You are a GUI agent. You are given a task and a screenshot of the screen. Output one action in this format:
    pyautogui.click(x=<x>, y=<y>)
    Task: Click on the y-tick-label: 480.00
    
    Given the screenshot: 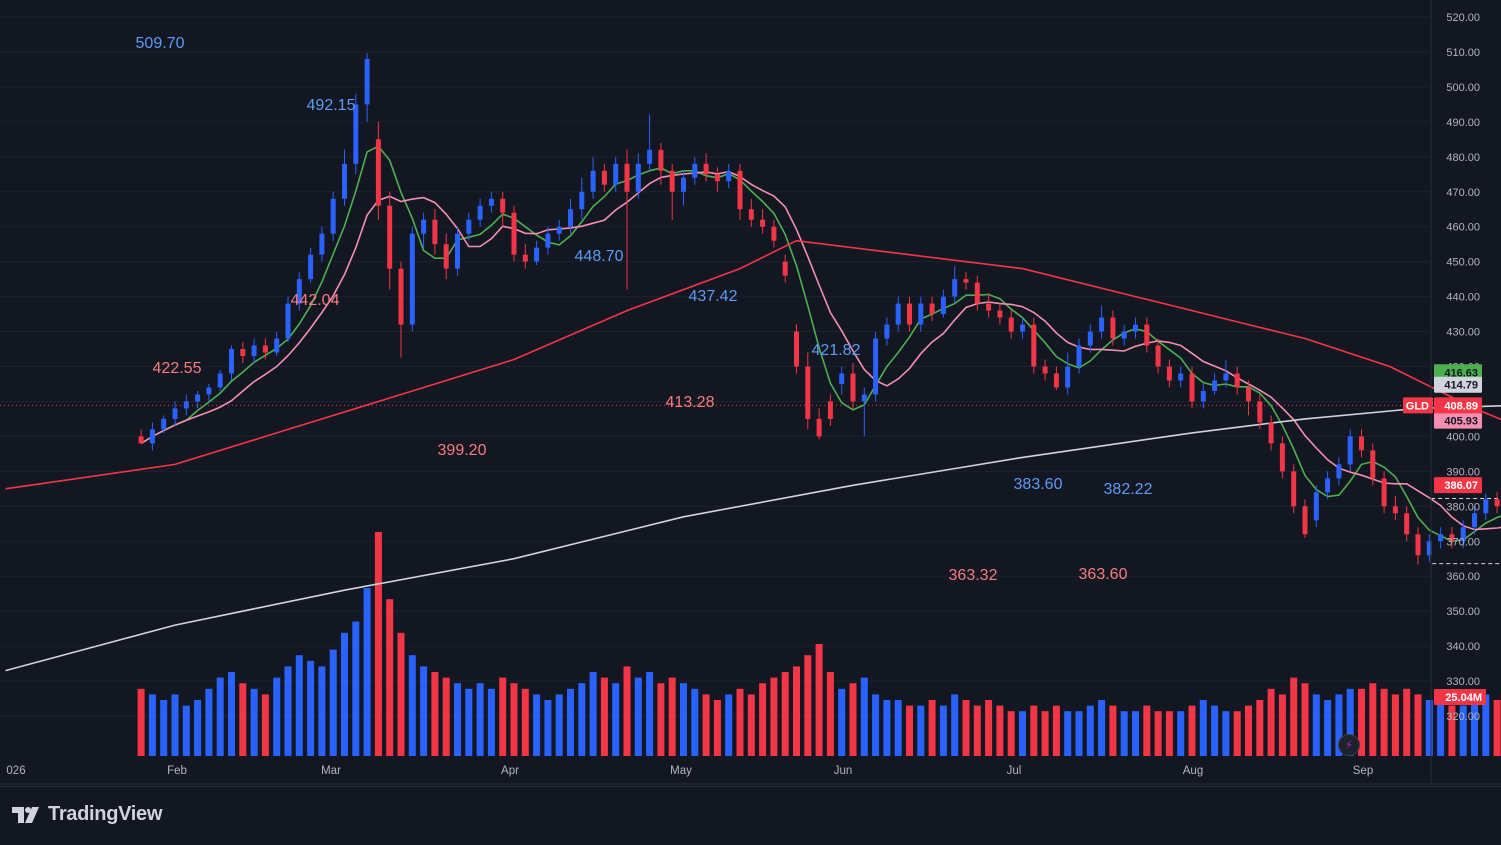 What is the action you would take?
    pyautogui.click(x=1463, y=158)
    